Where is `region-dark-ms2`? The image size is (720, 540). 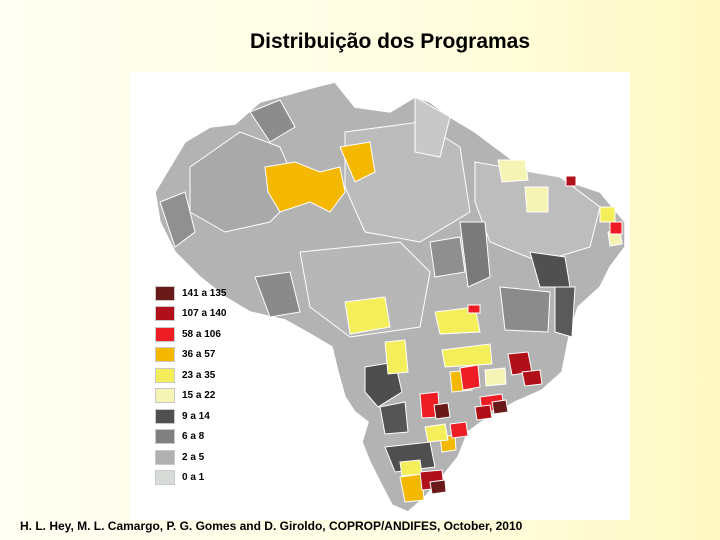 region-dark-ms2 is located at coordinates (394, 418).